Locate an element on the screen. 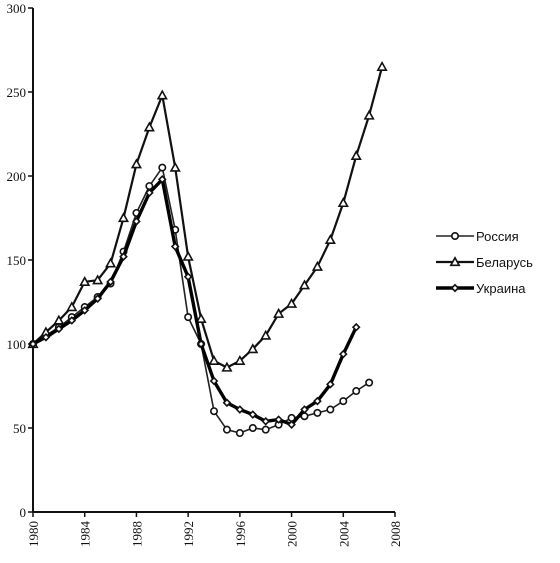 This screenshot has width=560, height=563. x-tick-label: 1992 is located at coordinates (188, 534).